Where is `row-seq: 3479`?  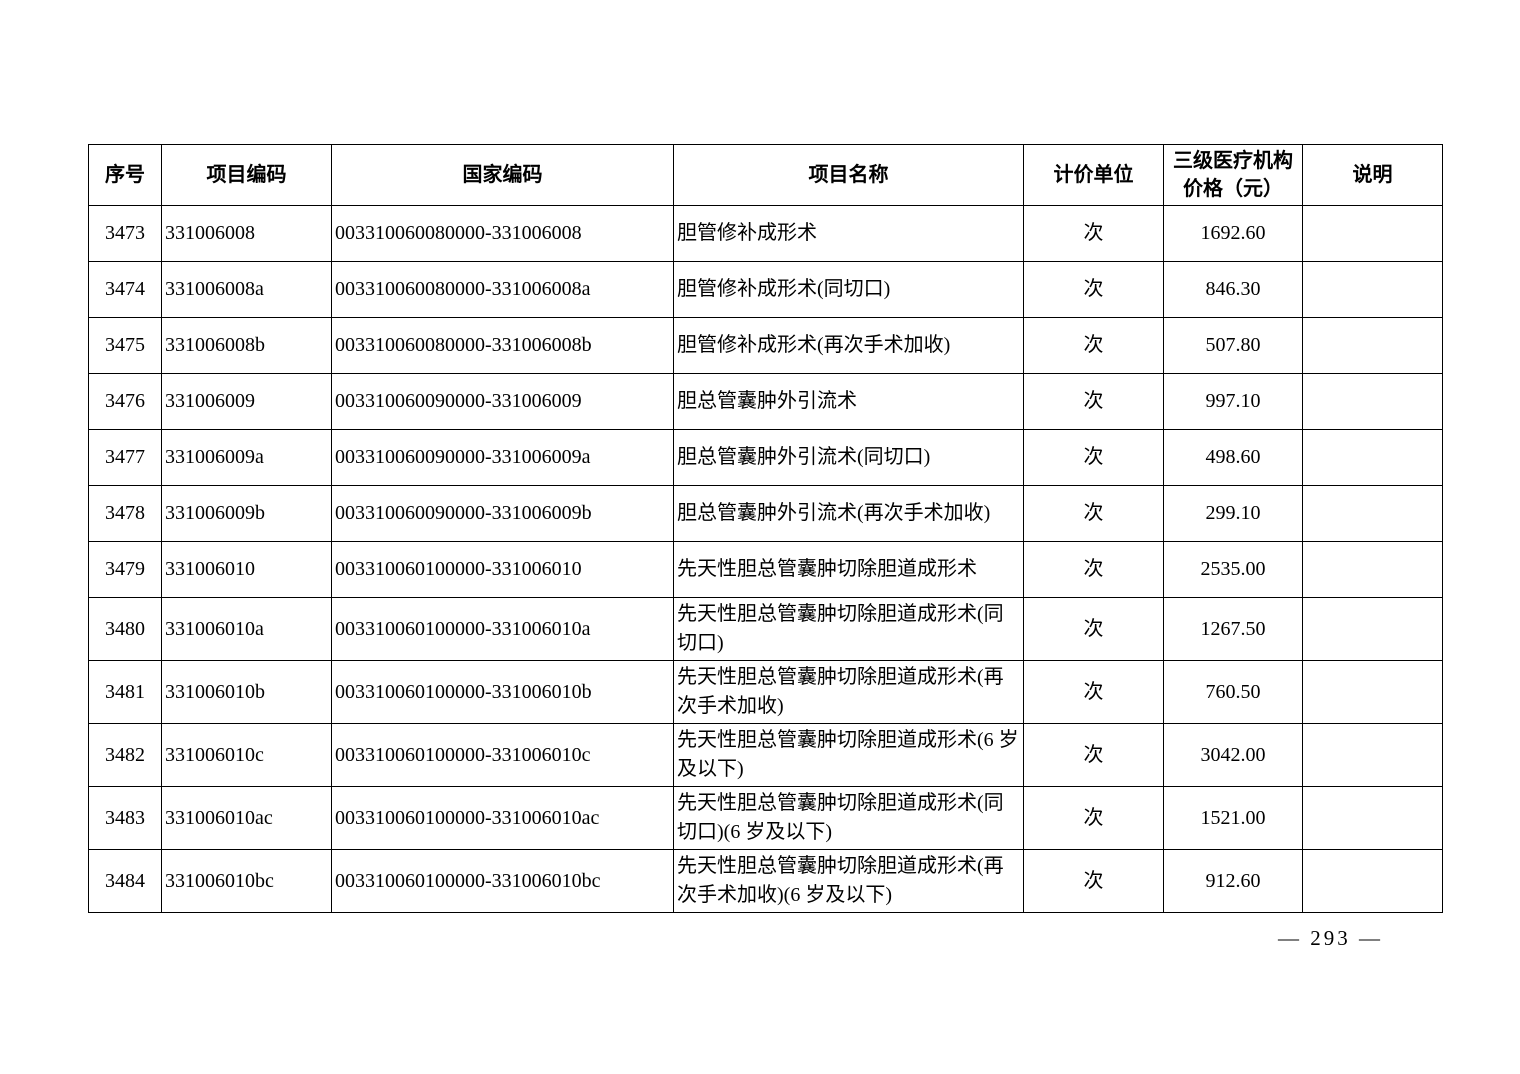
row-seq: 3479 is located at coordinates (125, 569).